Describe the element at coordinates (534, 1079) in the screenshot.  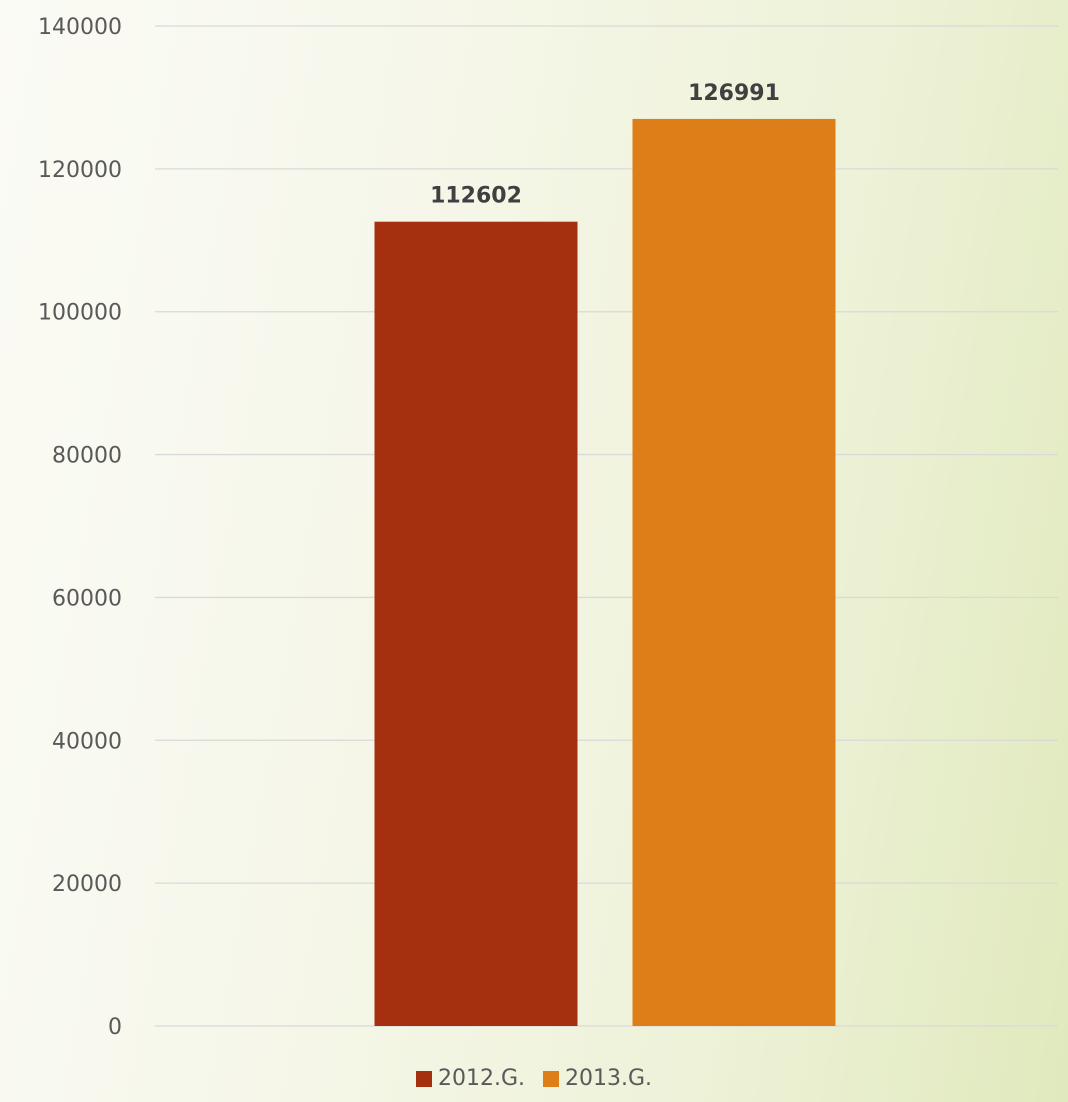
I see `chart-legend: 2012.G. 2013.G.` at that location.